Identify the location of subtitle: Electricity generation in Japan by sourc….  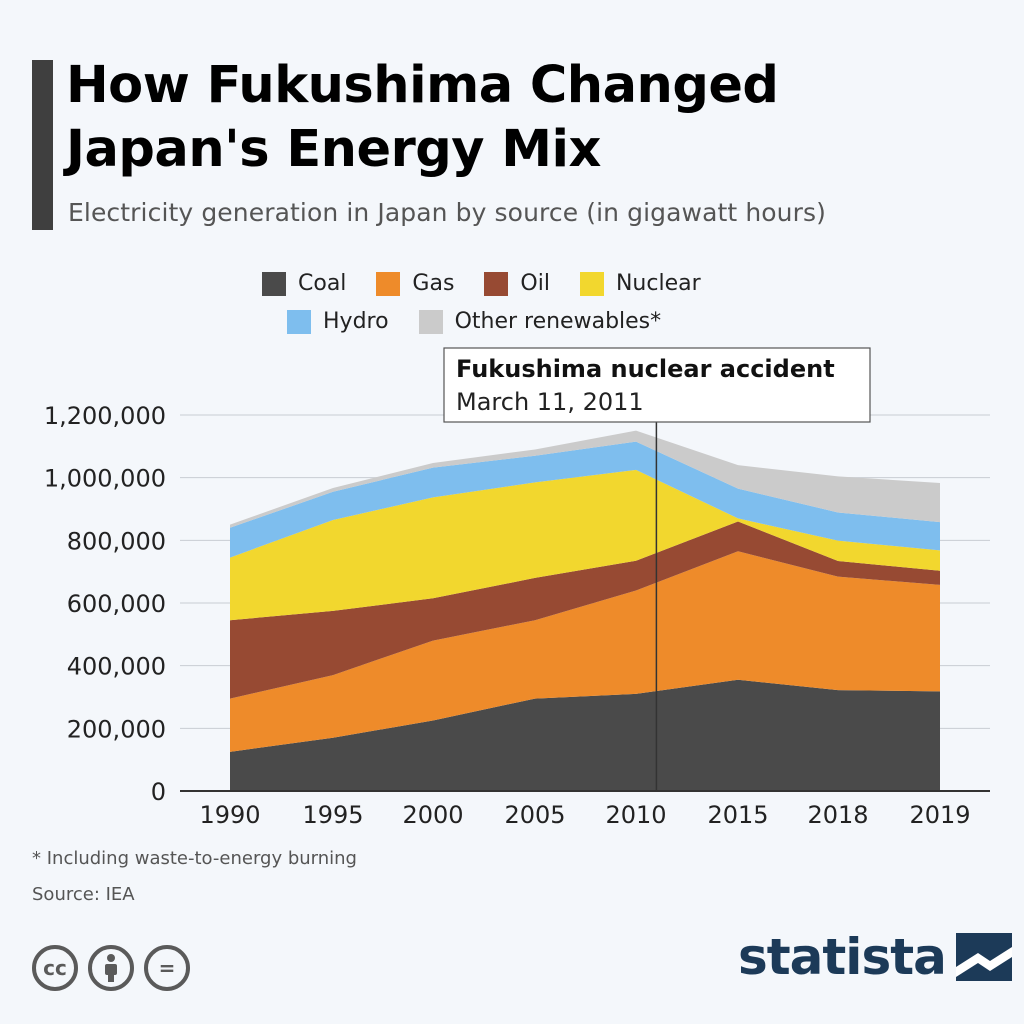
(447, 212).